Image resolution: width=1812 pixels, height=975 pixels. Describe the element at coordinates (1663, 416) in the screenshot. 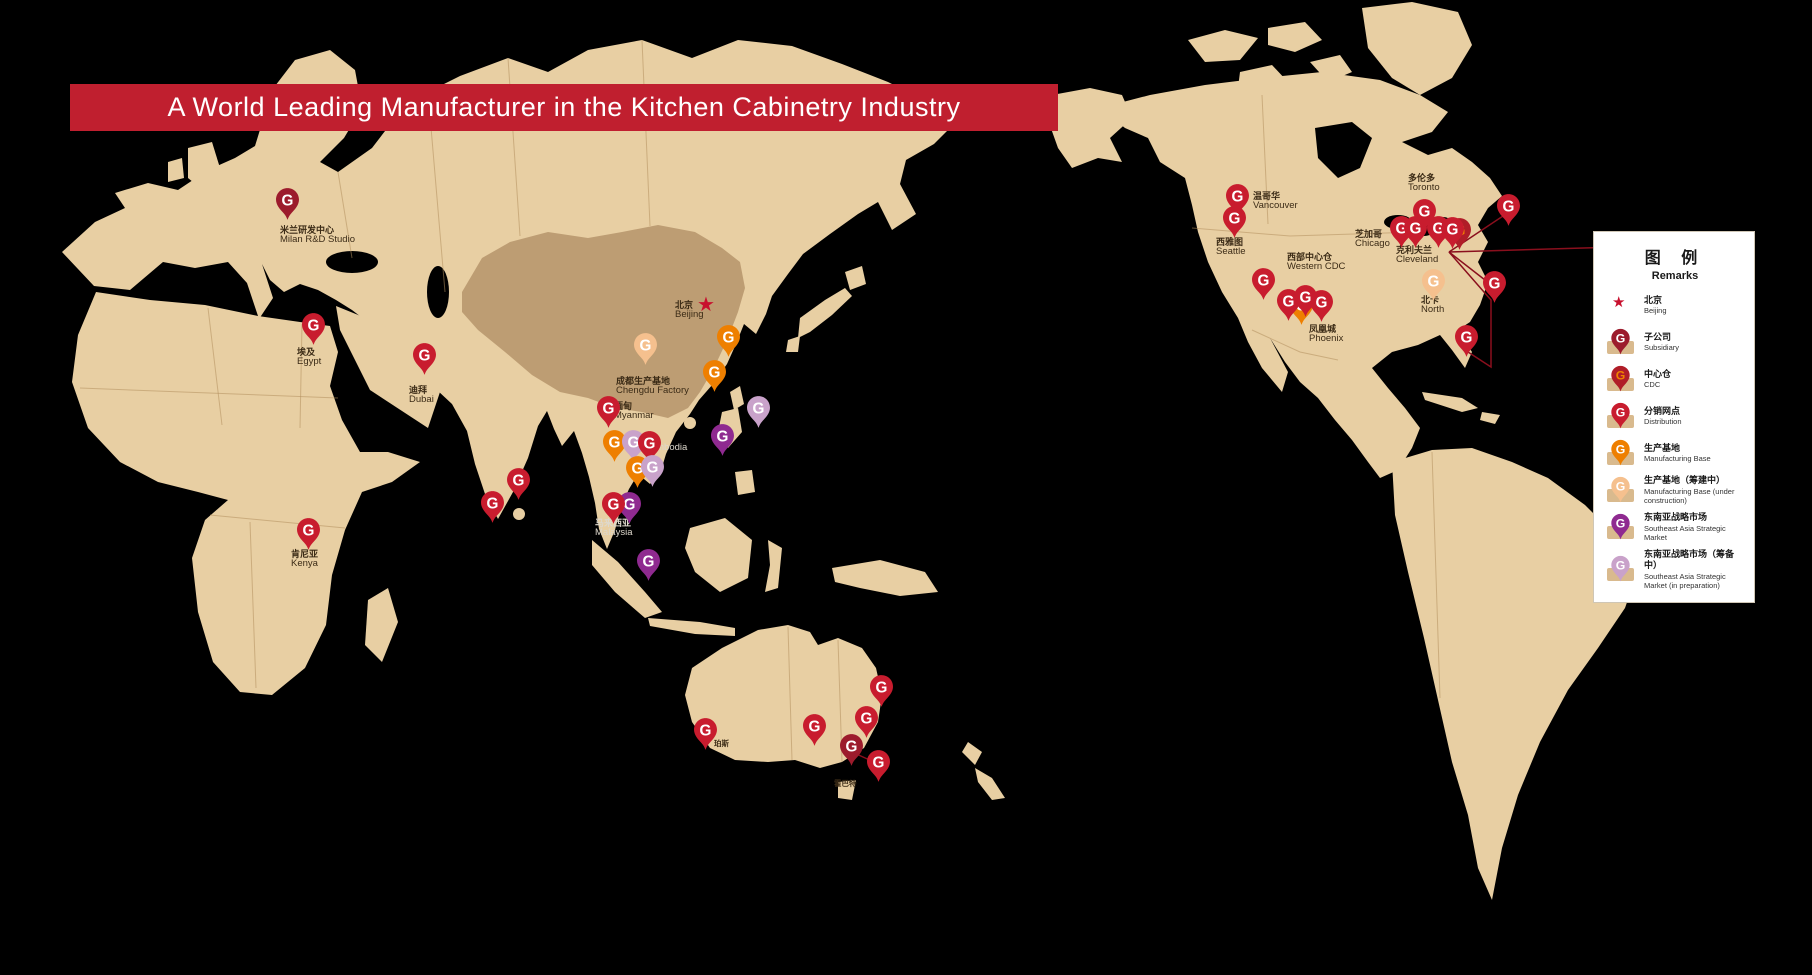

I see `legend-item-text: 分销网点 Distribution` at that location.